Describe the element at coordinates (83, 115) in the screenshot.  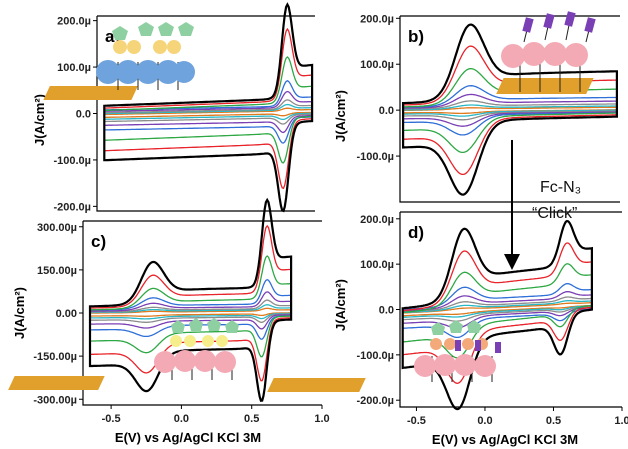
I see `y-tick-label-a: 0.0` at that location.